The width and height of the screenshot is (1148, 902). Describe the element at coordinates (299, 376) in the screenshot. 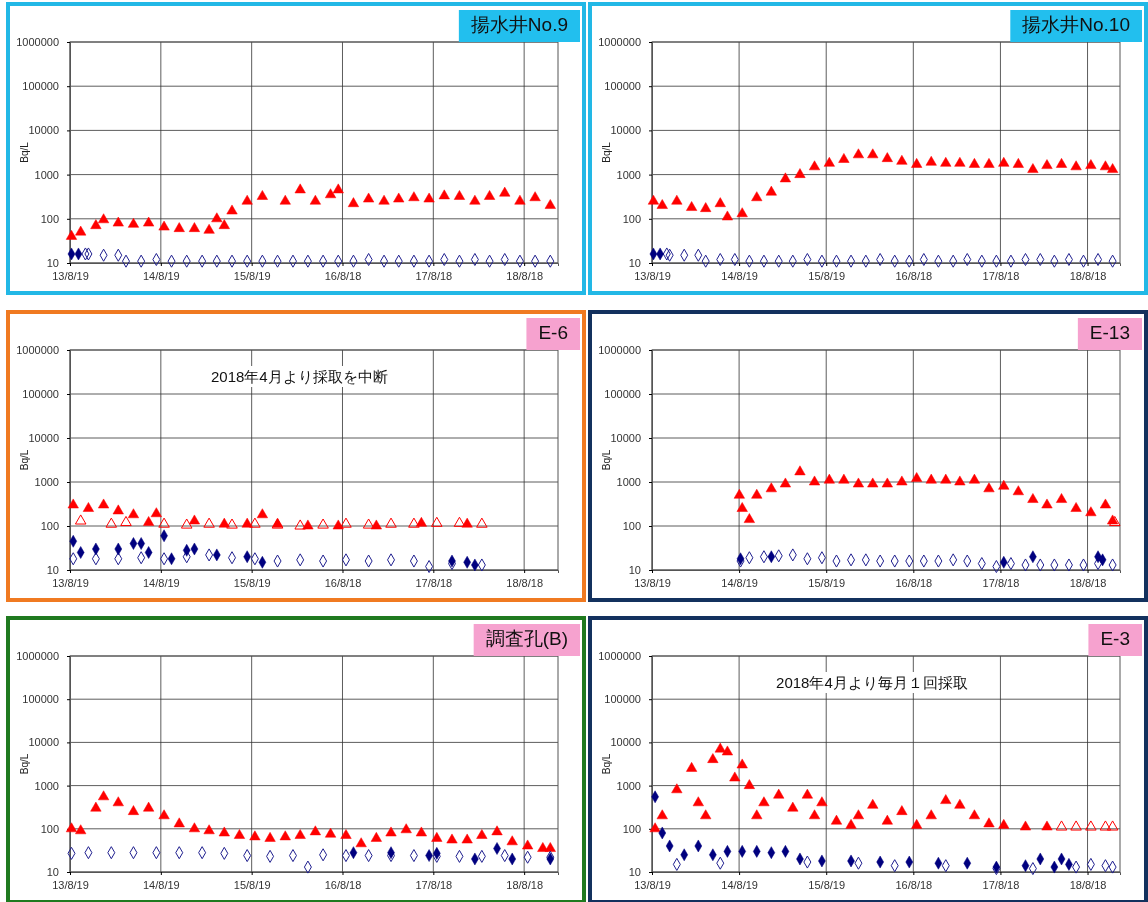

I see `annotation: 2018年4月より採取を中断` at that location.